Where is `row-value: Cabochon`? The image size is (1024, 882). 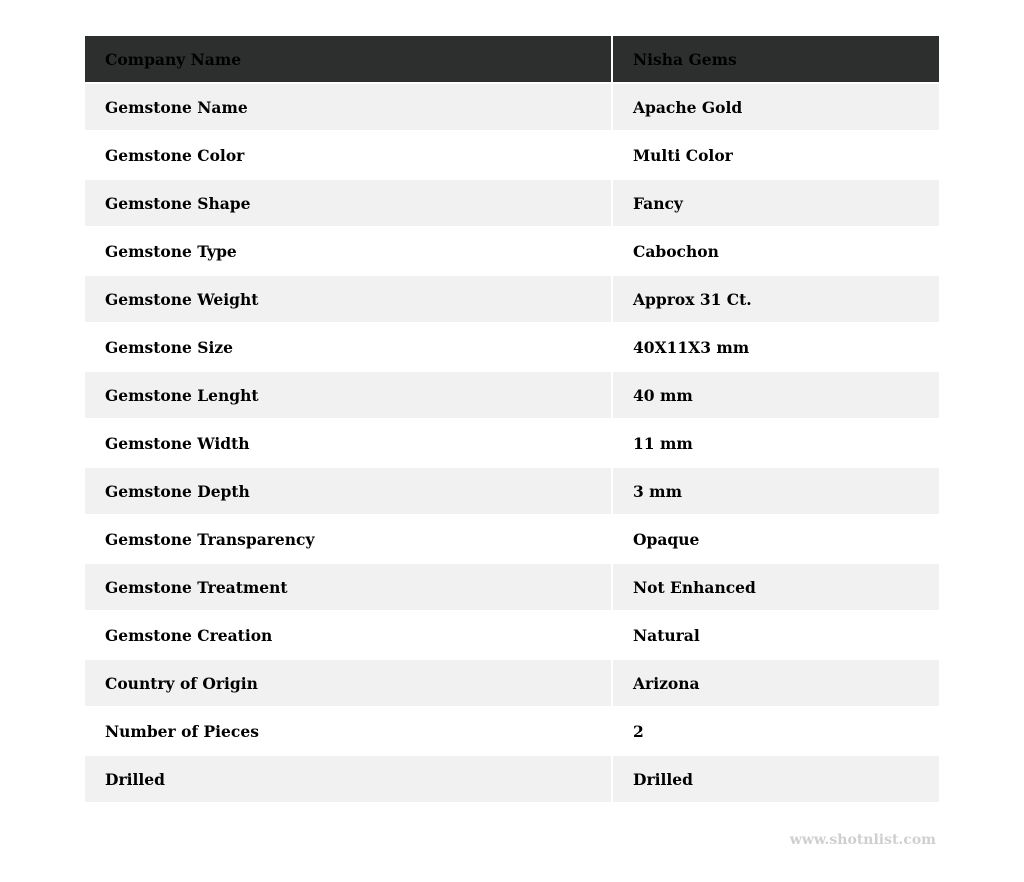 row-value: Cabochon is located at coordinates (776, 251).